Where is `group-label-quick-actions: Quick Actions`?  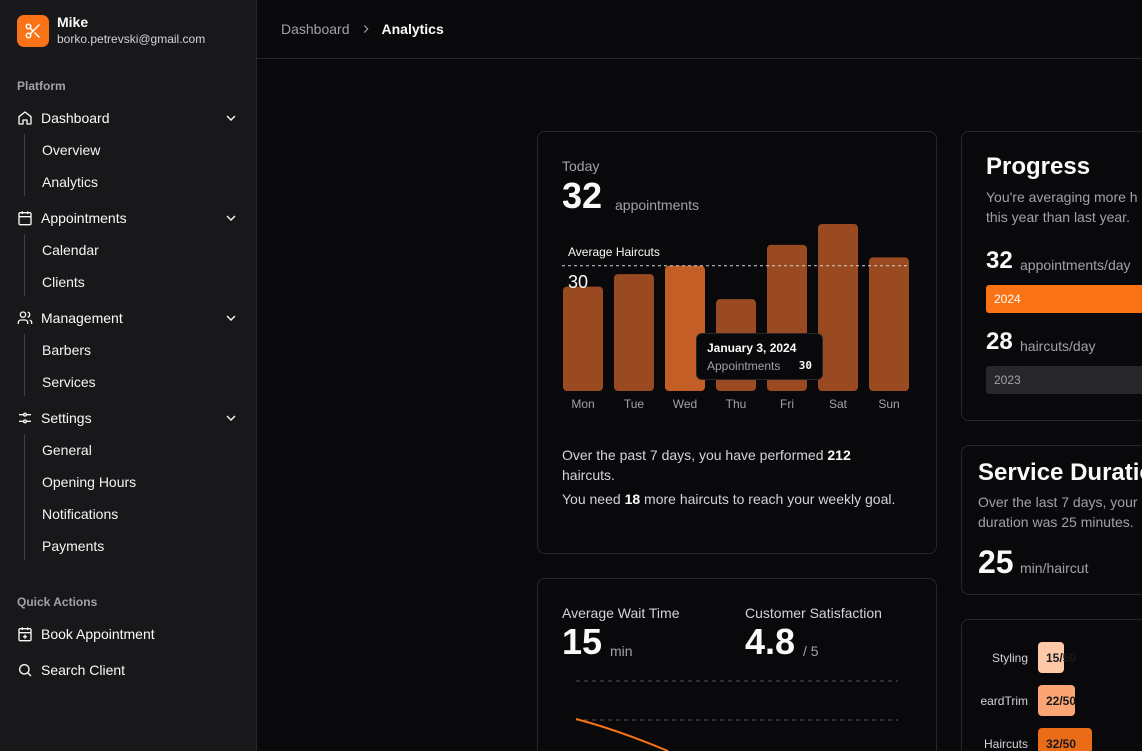 group-label-quick-actions: Quick Actions is located at coordinates (57, 602).